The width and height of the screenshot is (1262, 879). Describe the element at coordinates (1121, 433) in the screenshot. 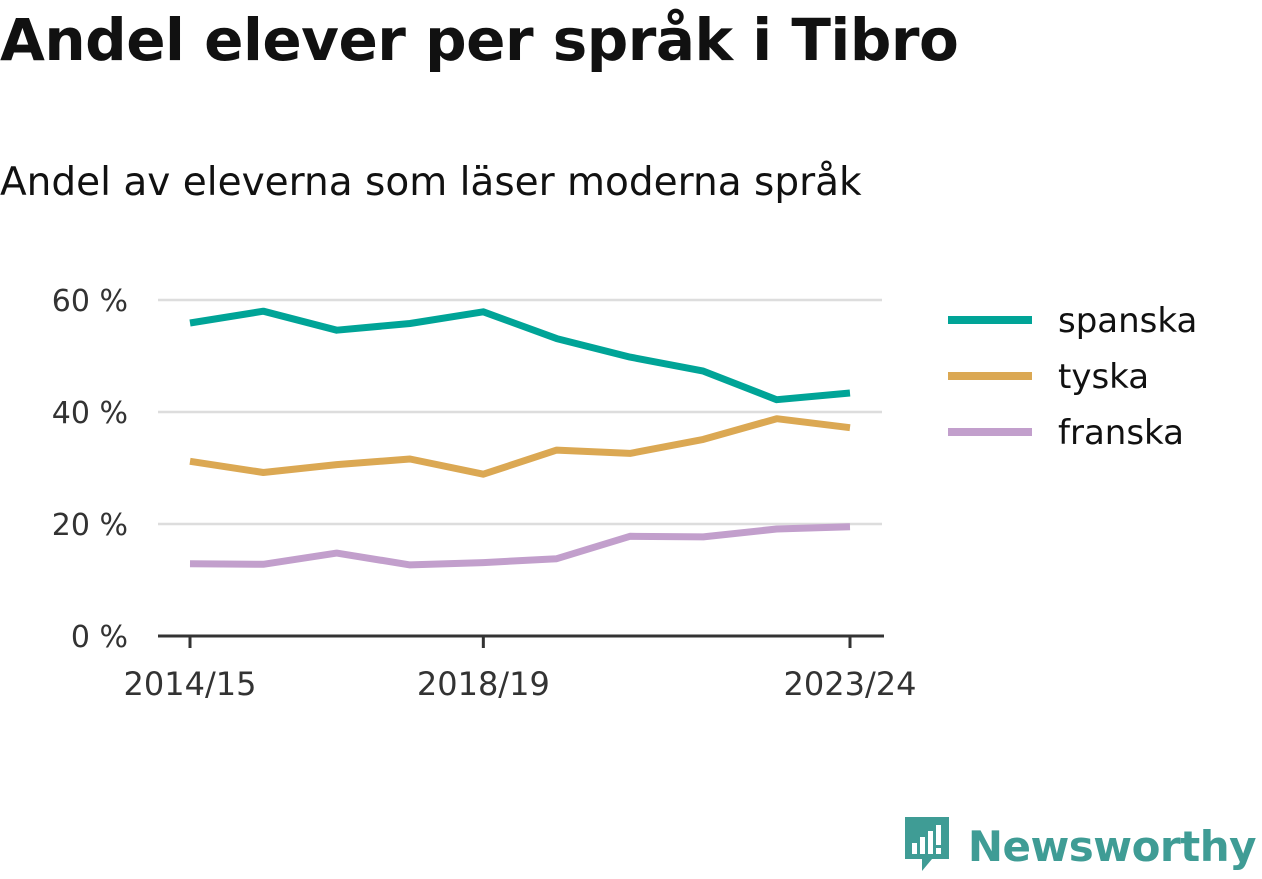

I see `legend-label-franska: franska` at that location.